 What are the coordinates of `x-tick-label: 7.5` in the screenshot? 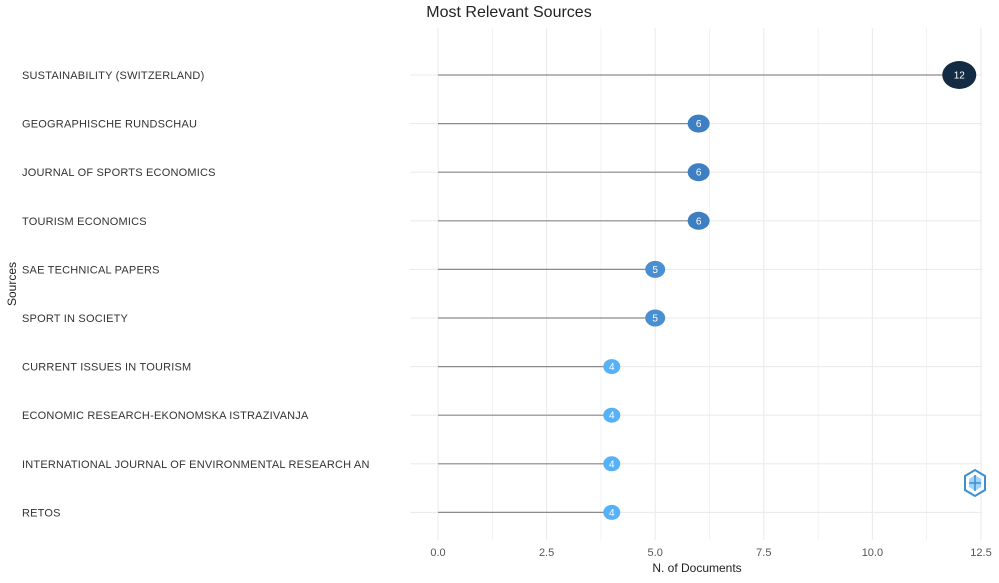 It's located at (763, 553).